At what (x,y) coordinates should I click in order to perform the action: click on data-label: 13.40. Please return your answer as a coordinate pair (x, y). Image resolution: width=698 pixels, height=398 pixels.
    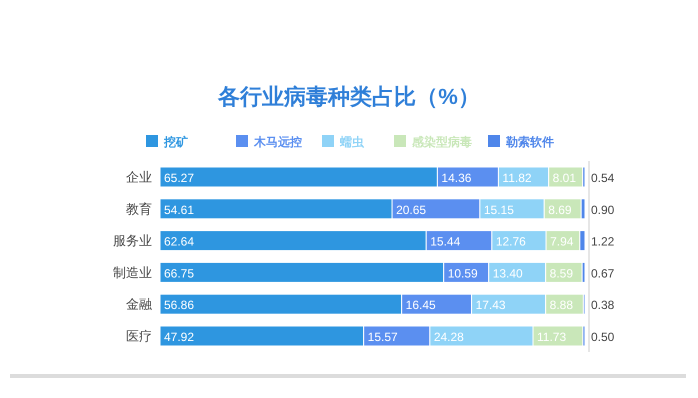
    Looking at the image, I should click on (508, 273).